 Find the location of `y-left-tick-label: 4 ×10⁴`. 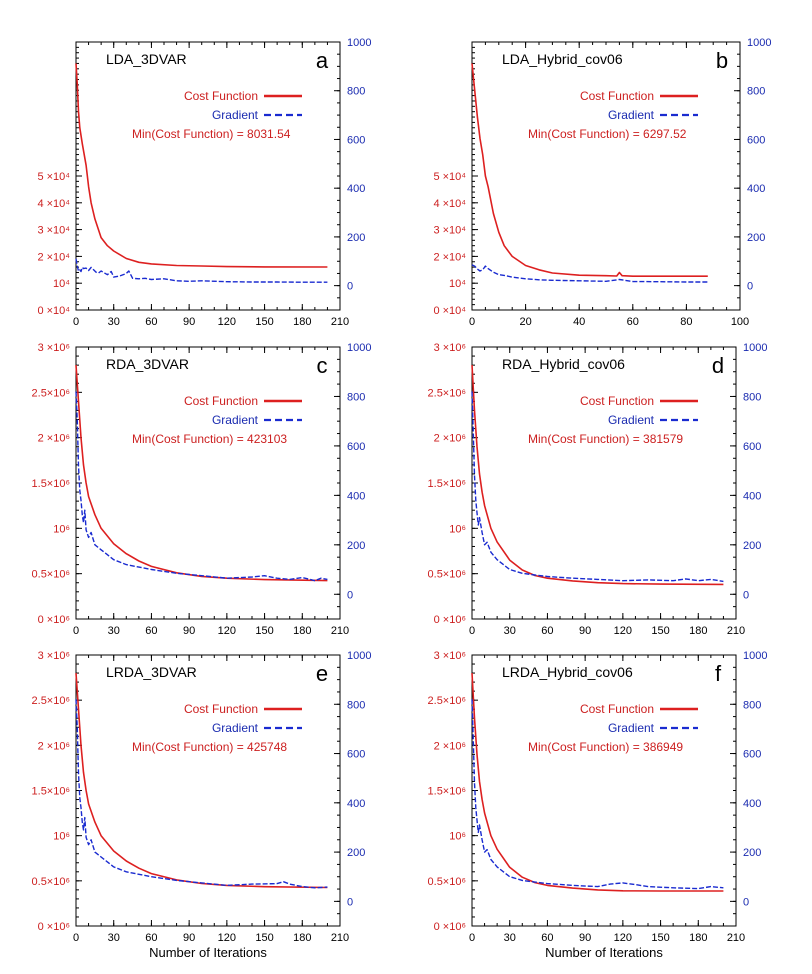

y-left-tick-label: 4 ×10⁴ is located at coordinates (53, 204).